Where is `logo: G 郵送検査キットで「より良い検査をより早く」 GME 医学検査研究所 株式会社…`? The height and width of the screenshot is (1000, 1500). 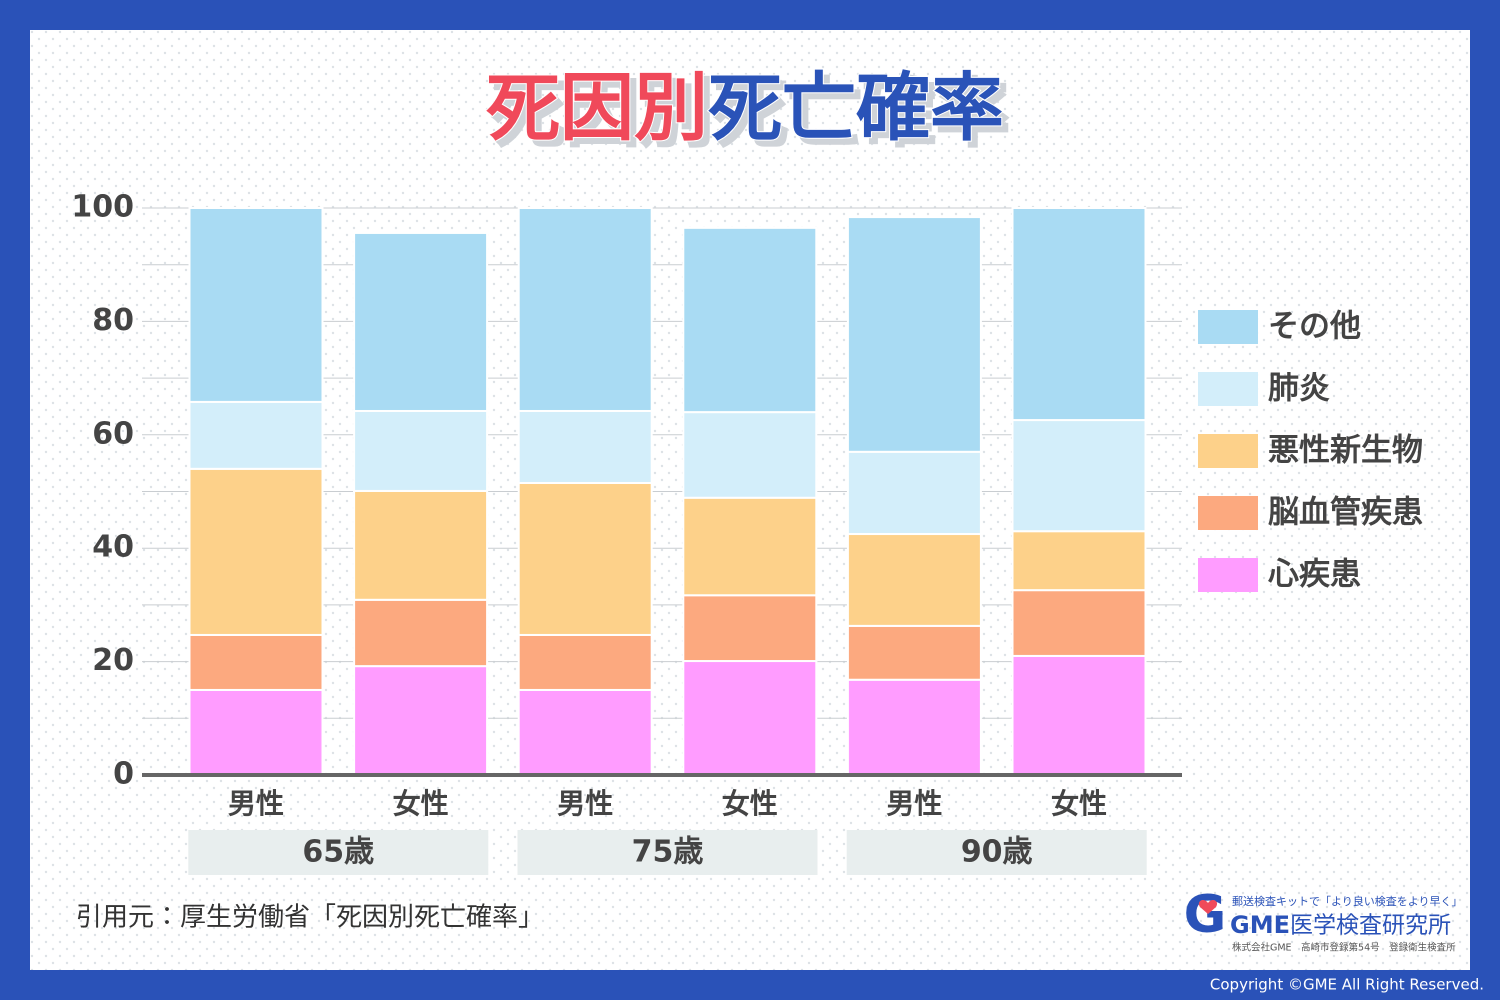 logo: G 郵送検査キットで「より良い検査をより早く」 GME 医学検査研究所 株式会社… is located at coordinates (1323, 919).